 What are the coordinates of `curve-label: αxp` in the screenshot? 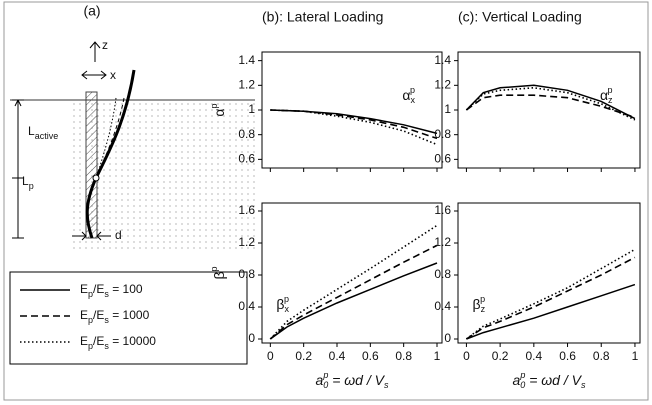 It's located at (408, 95).